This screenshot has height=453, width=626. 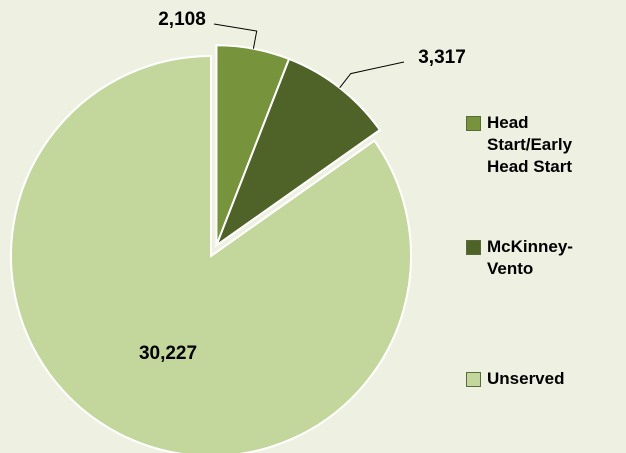 What do you see at coordinates (526, 378) in the screenshot?
I see `legend-label: Unserved` at bounding box center [526, 378].